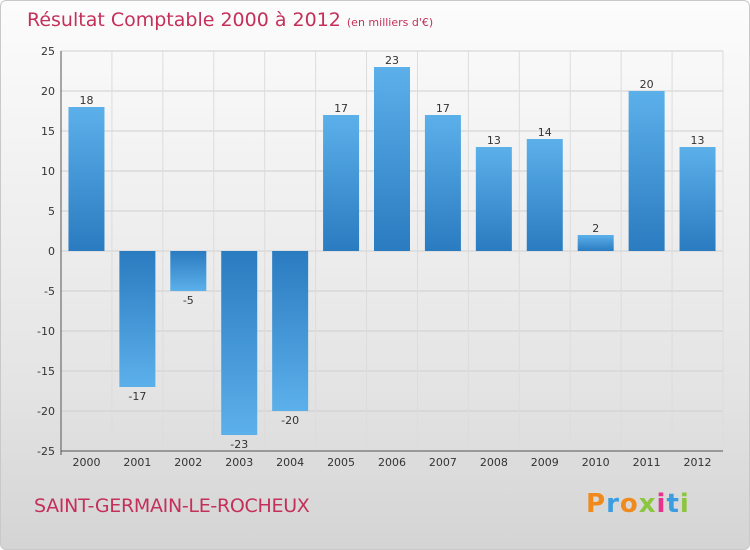  Describe the element at coordinates (698, 462) in the screenshot. I see `x-tick-label: 2012` at that location.